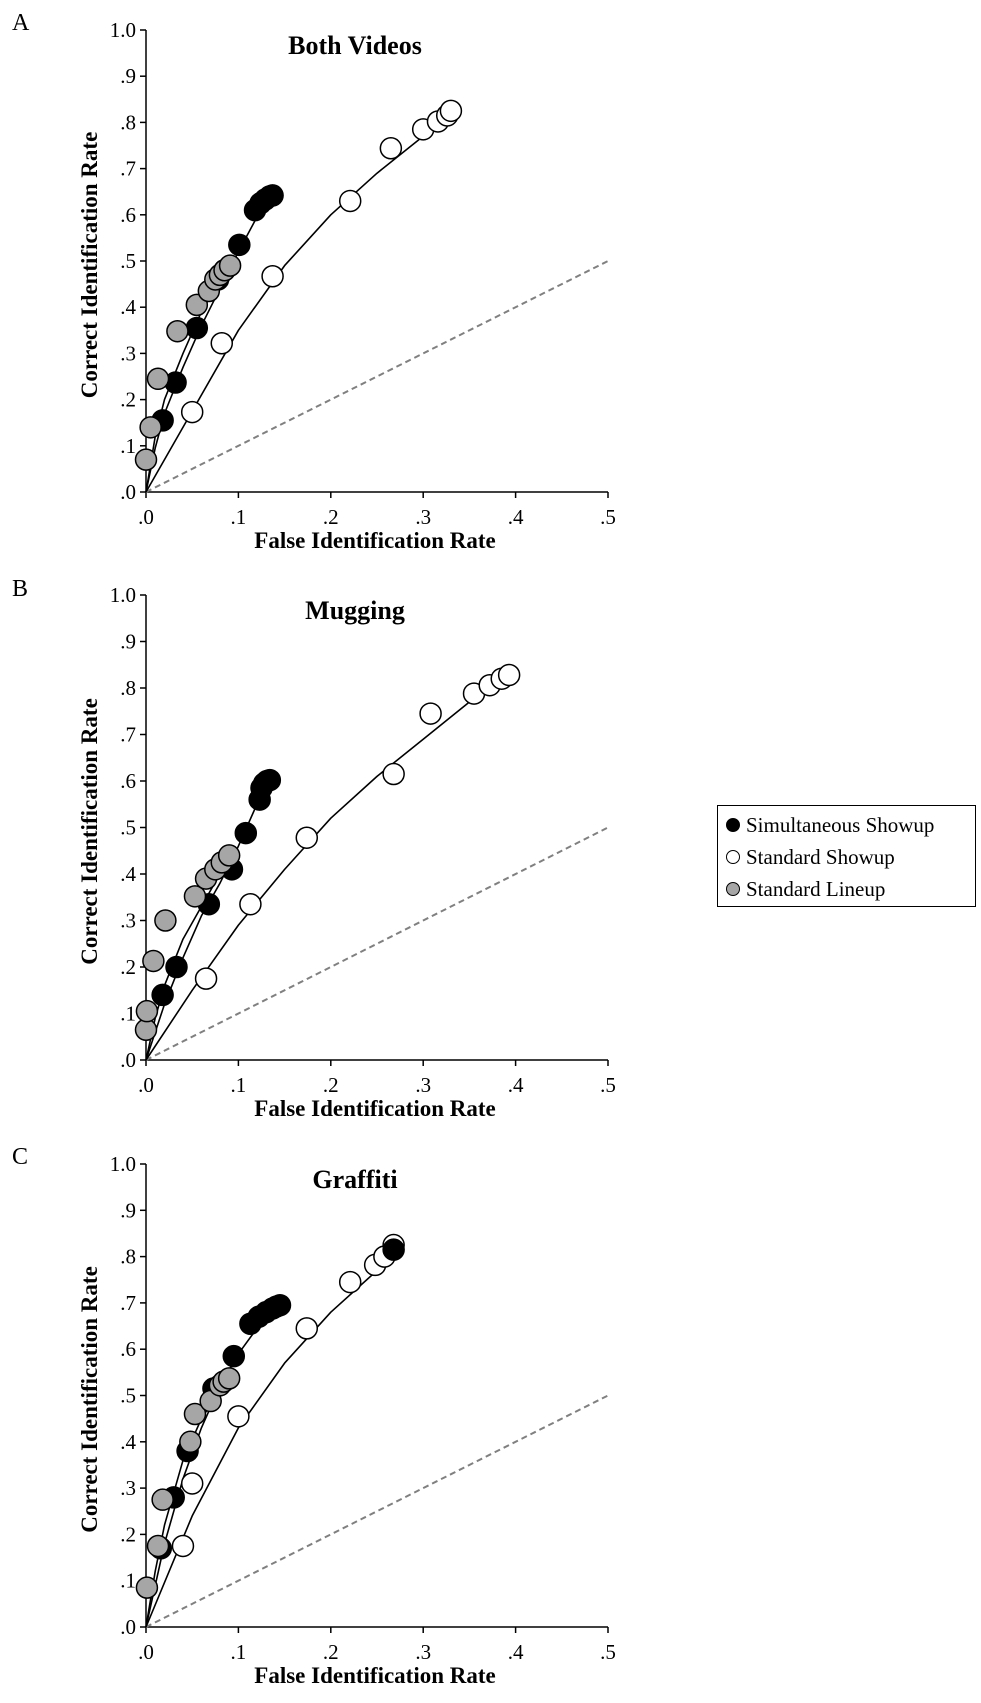 The image size is (981, 1703). Describe the element at coordinates (733, 857) in the screenshot. I see `legend-marker-standard-showup` at that location.